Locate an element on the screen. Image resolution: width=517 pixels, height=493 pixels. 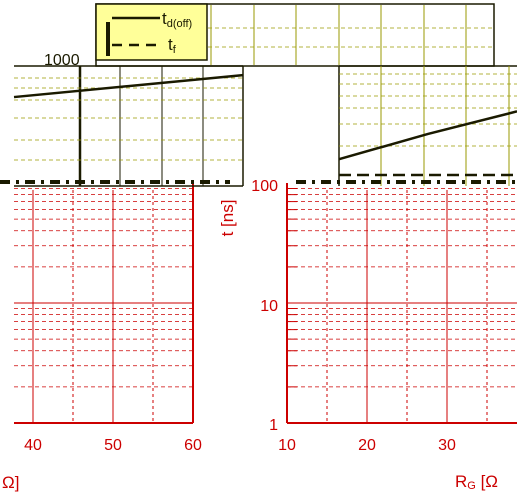
y-tick-100: 100 is located at coordinates (264, 186).